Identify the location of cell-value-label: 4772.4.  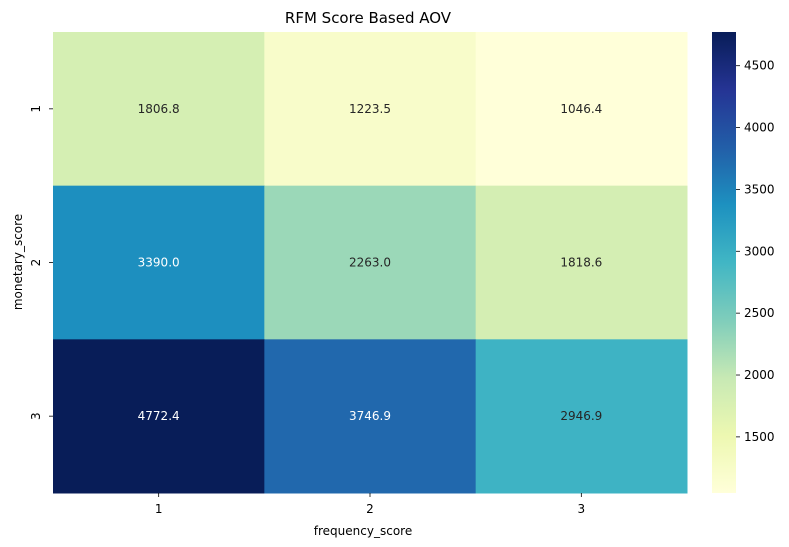
(159, 416).